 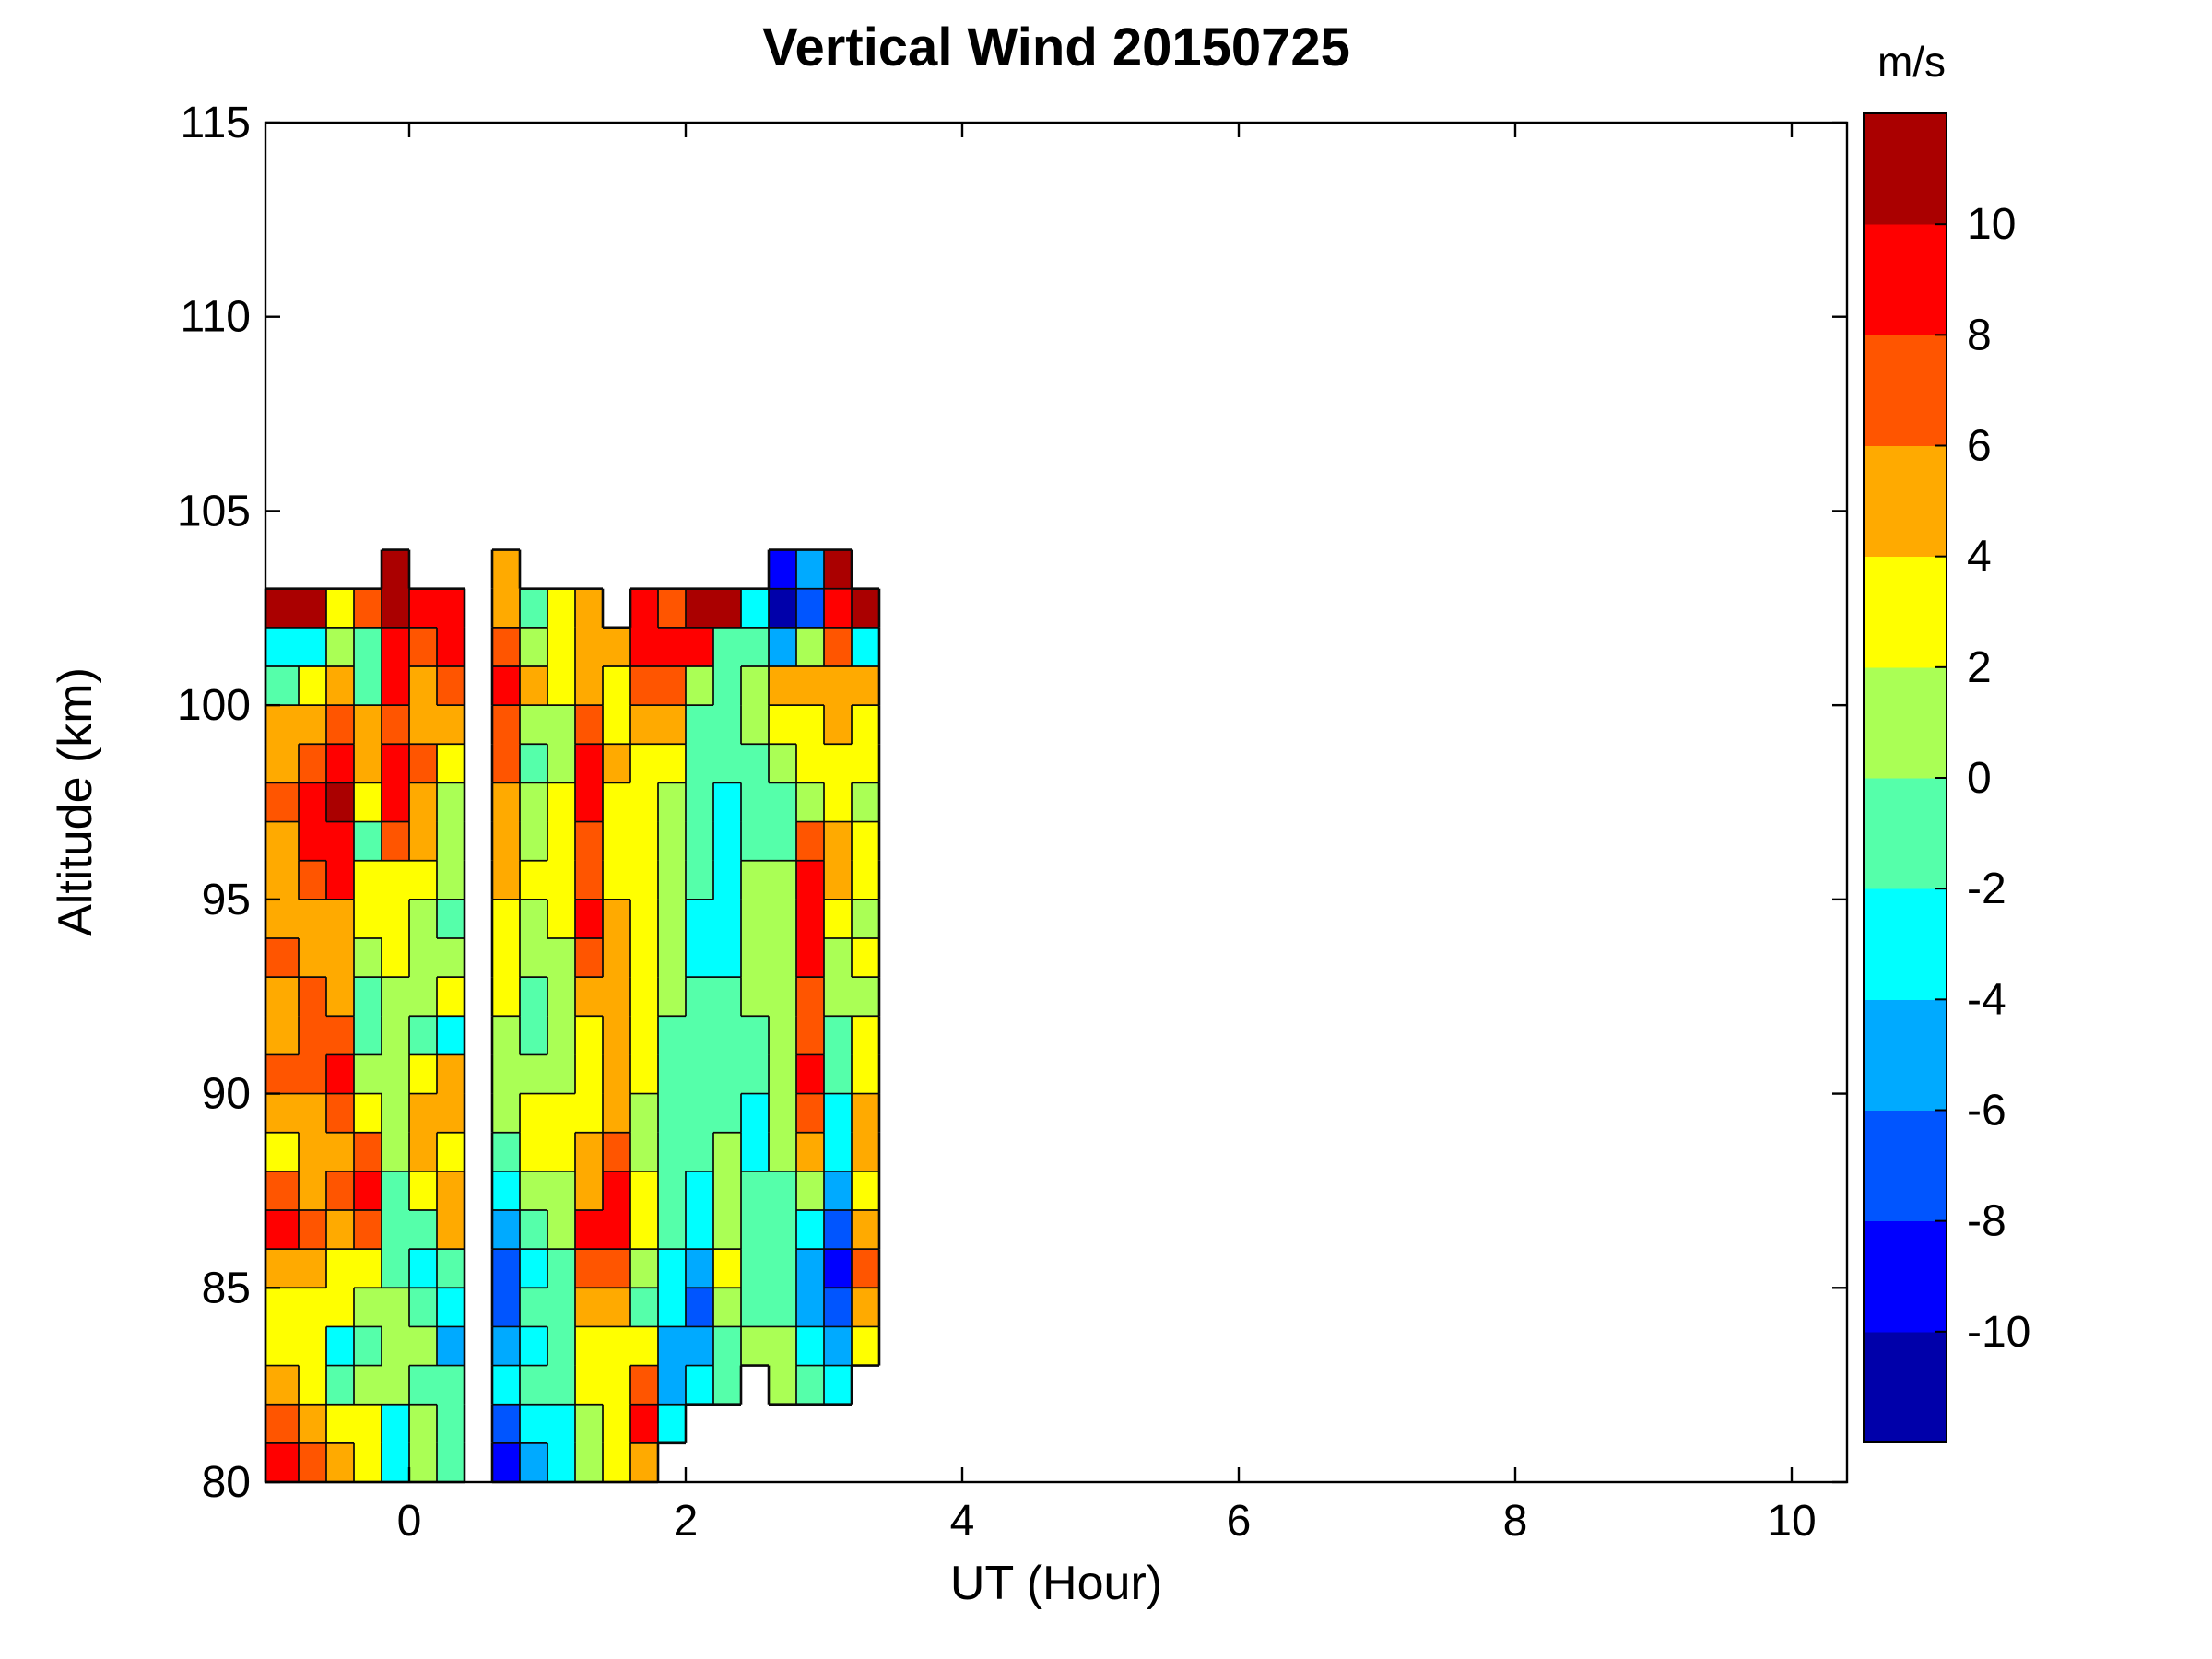 I want to click on colorbar-unit-label: m/s, so click(x=1912, y=62).